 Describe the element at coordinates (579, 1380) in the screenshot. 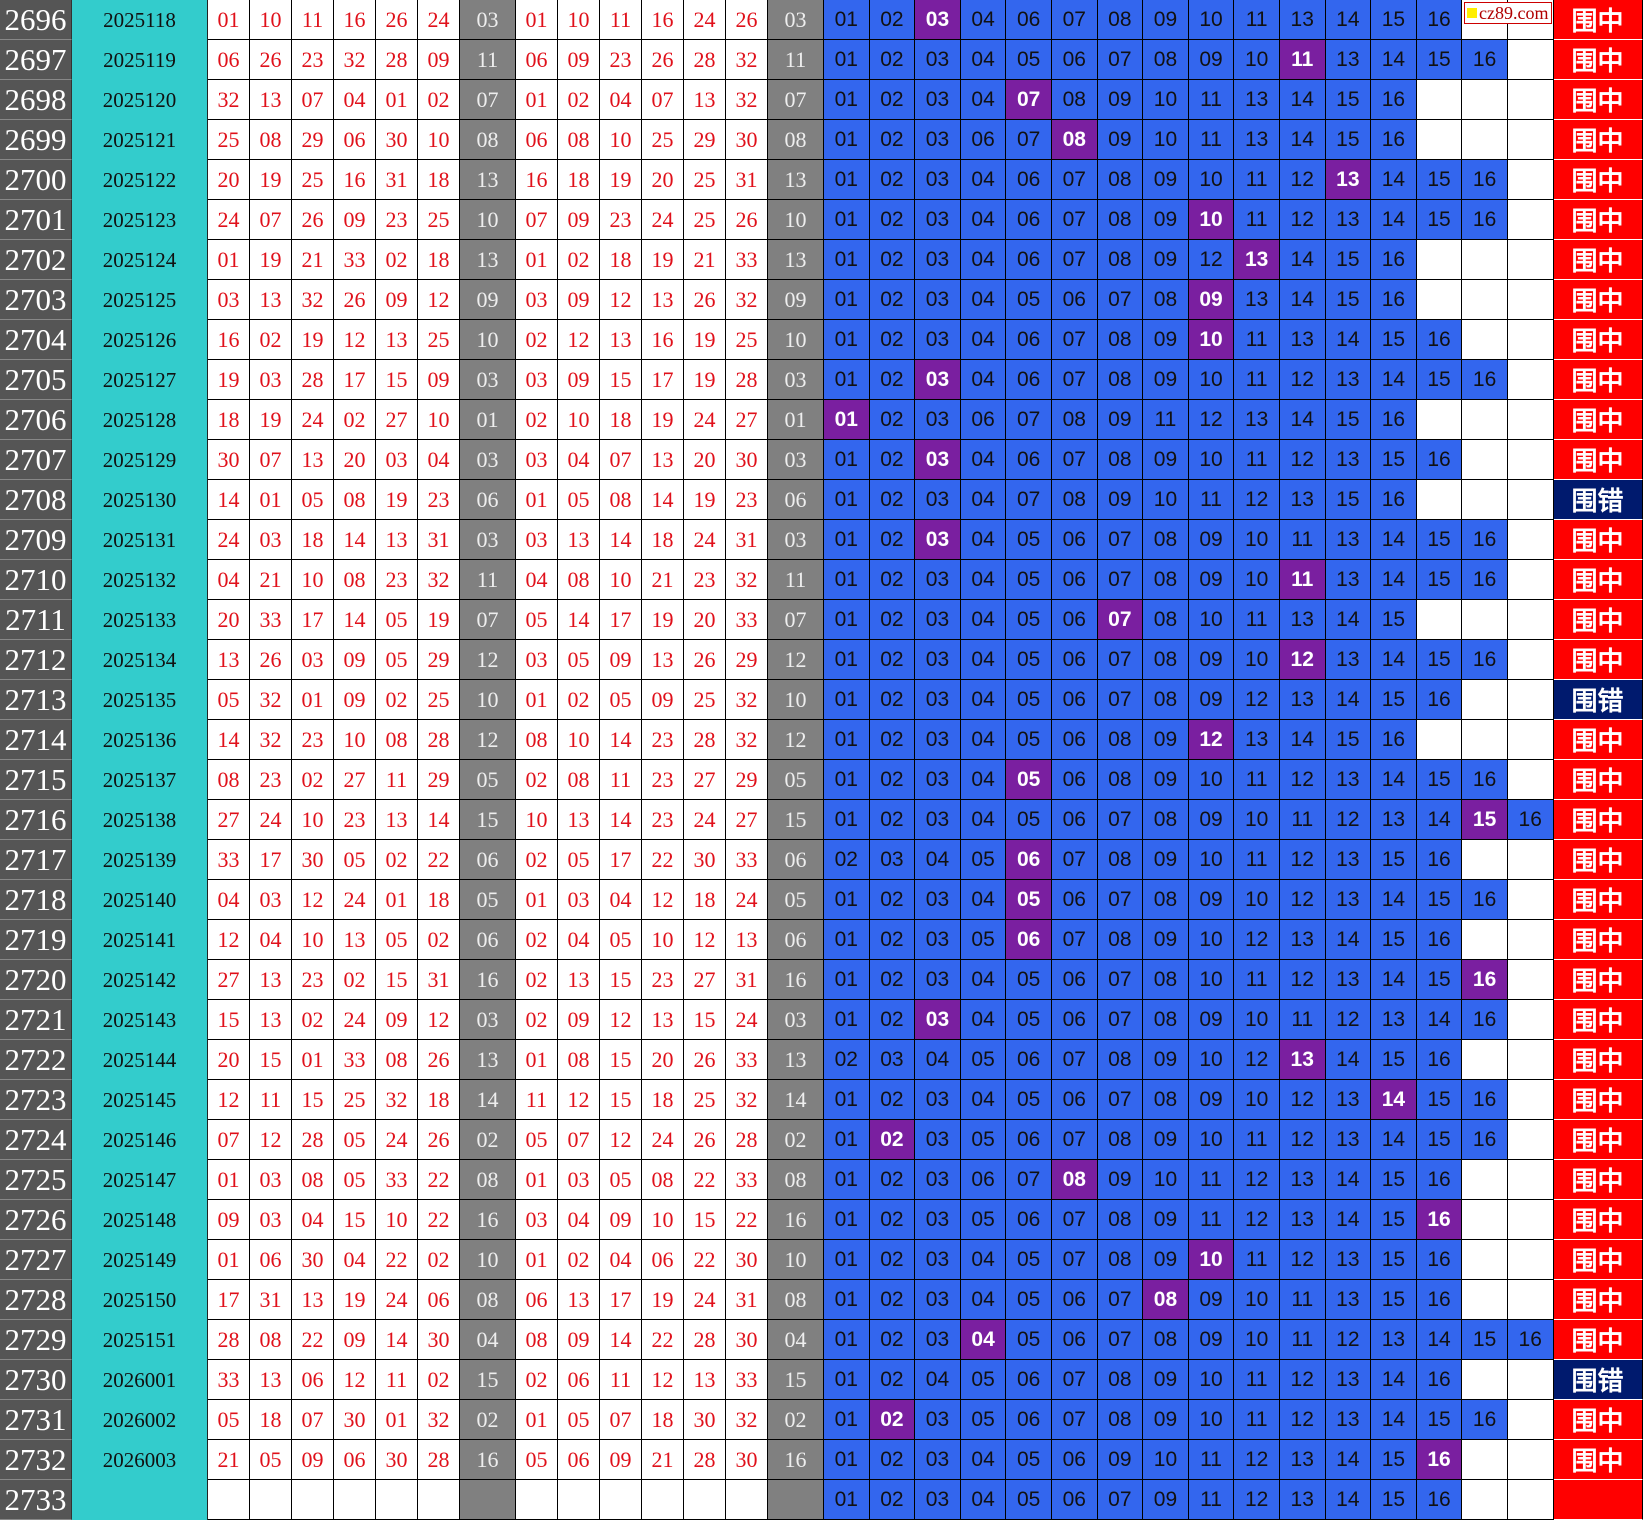

I see `sorted-number: 06` at that location.